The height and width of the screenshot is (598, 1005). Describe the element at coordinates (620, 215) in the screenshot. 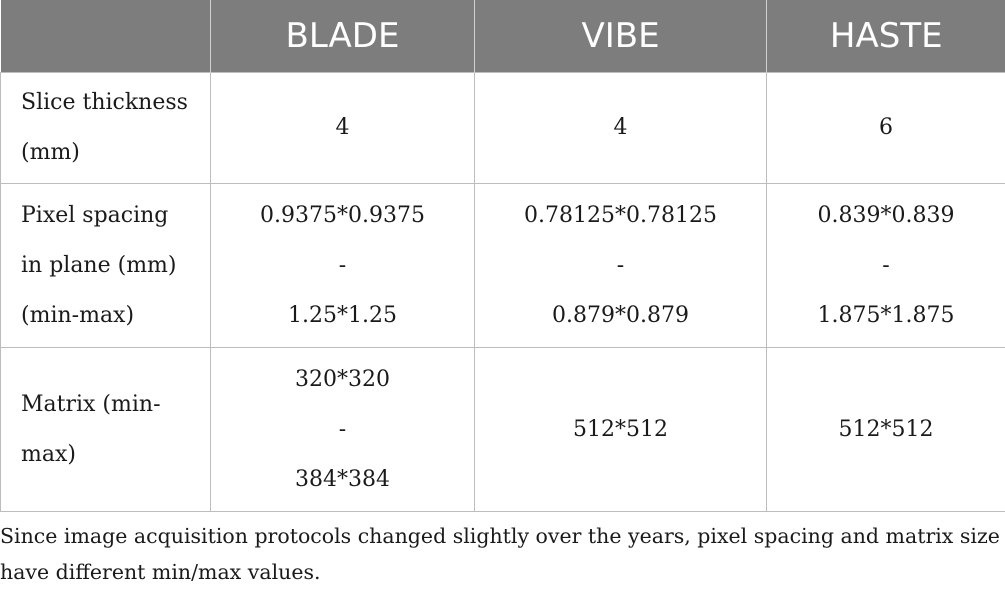

I see `cell-value: 0.78125*0.78125` at that location.